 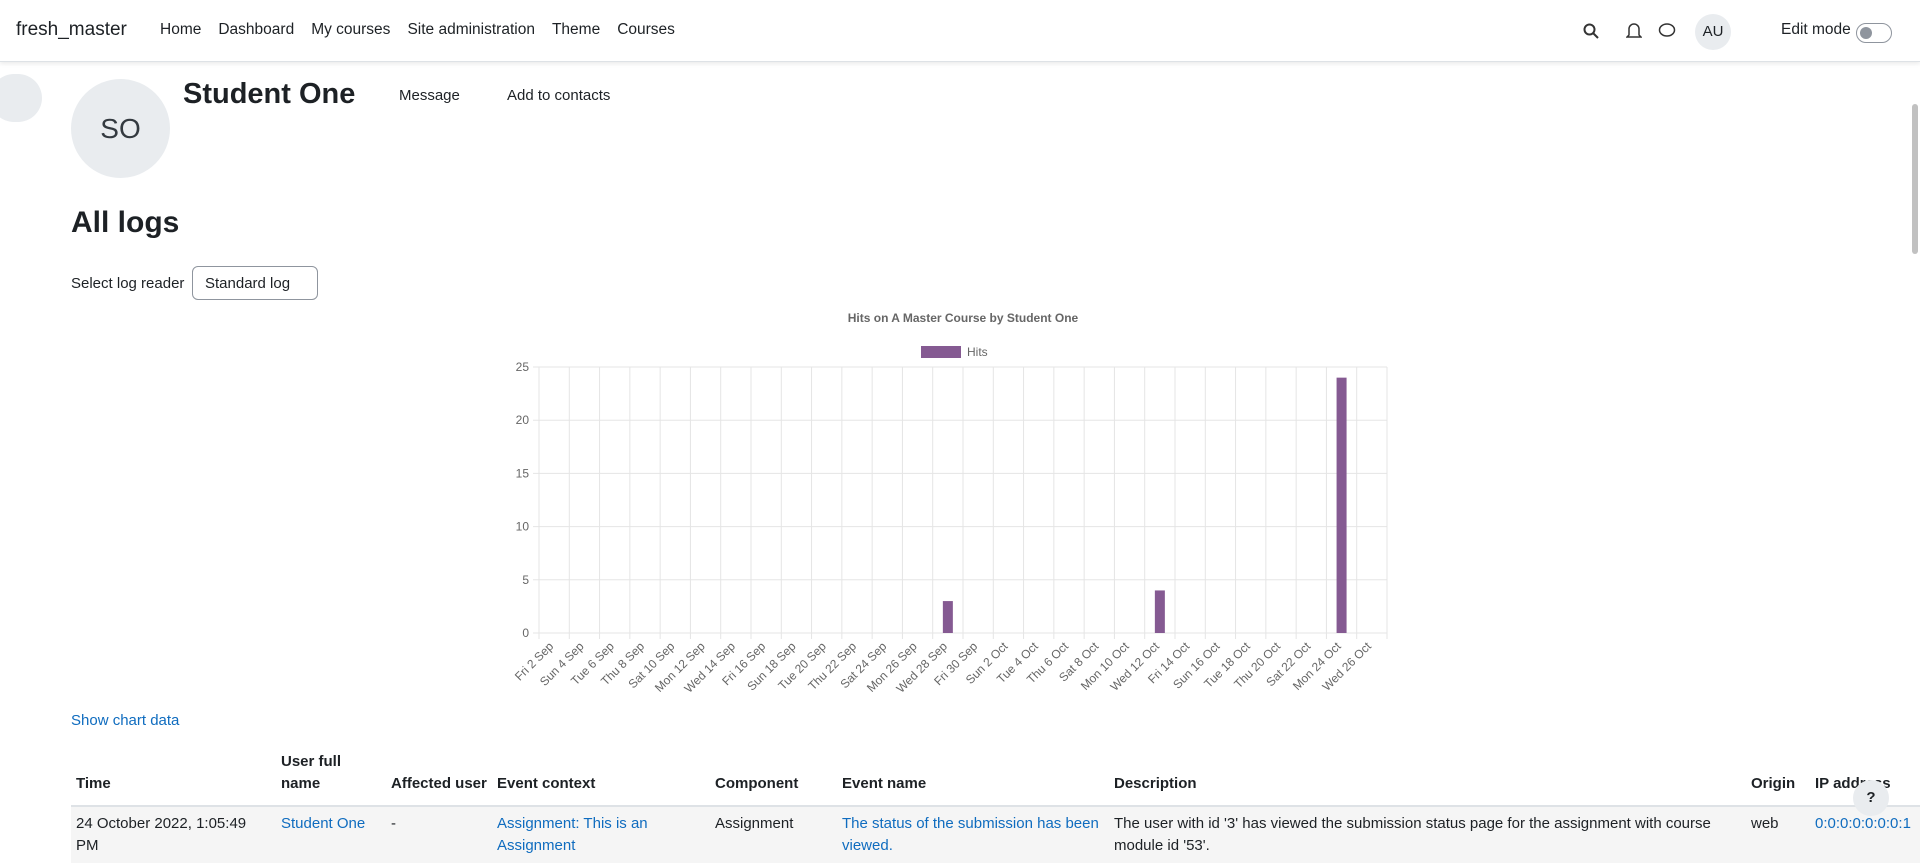 What do you see at coordinates (576, 29) in the screenshot?
I see `nav-link: Theme` at bounding box center [576, 29].